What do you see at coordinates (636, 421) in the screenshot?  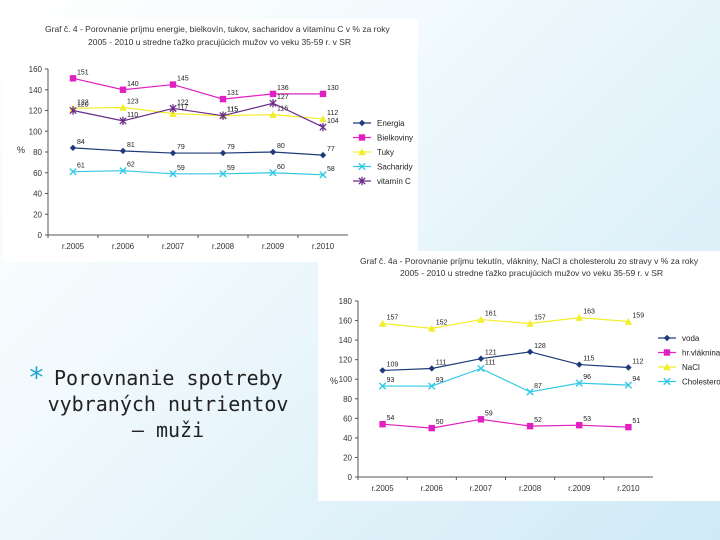 I see `chart2-data-label: 51` at bounding box center [636, 421].